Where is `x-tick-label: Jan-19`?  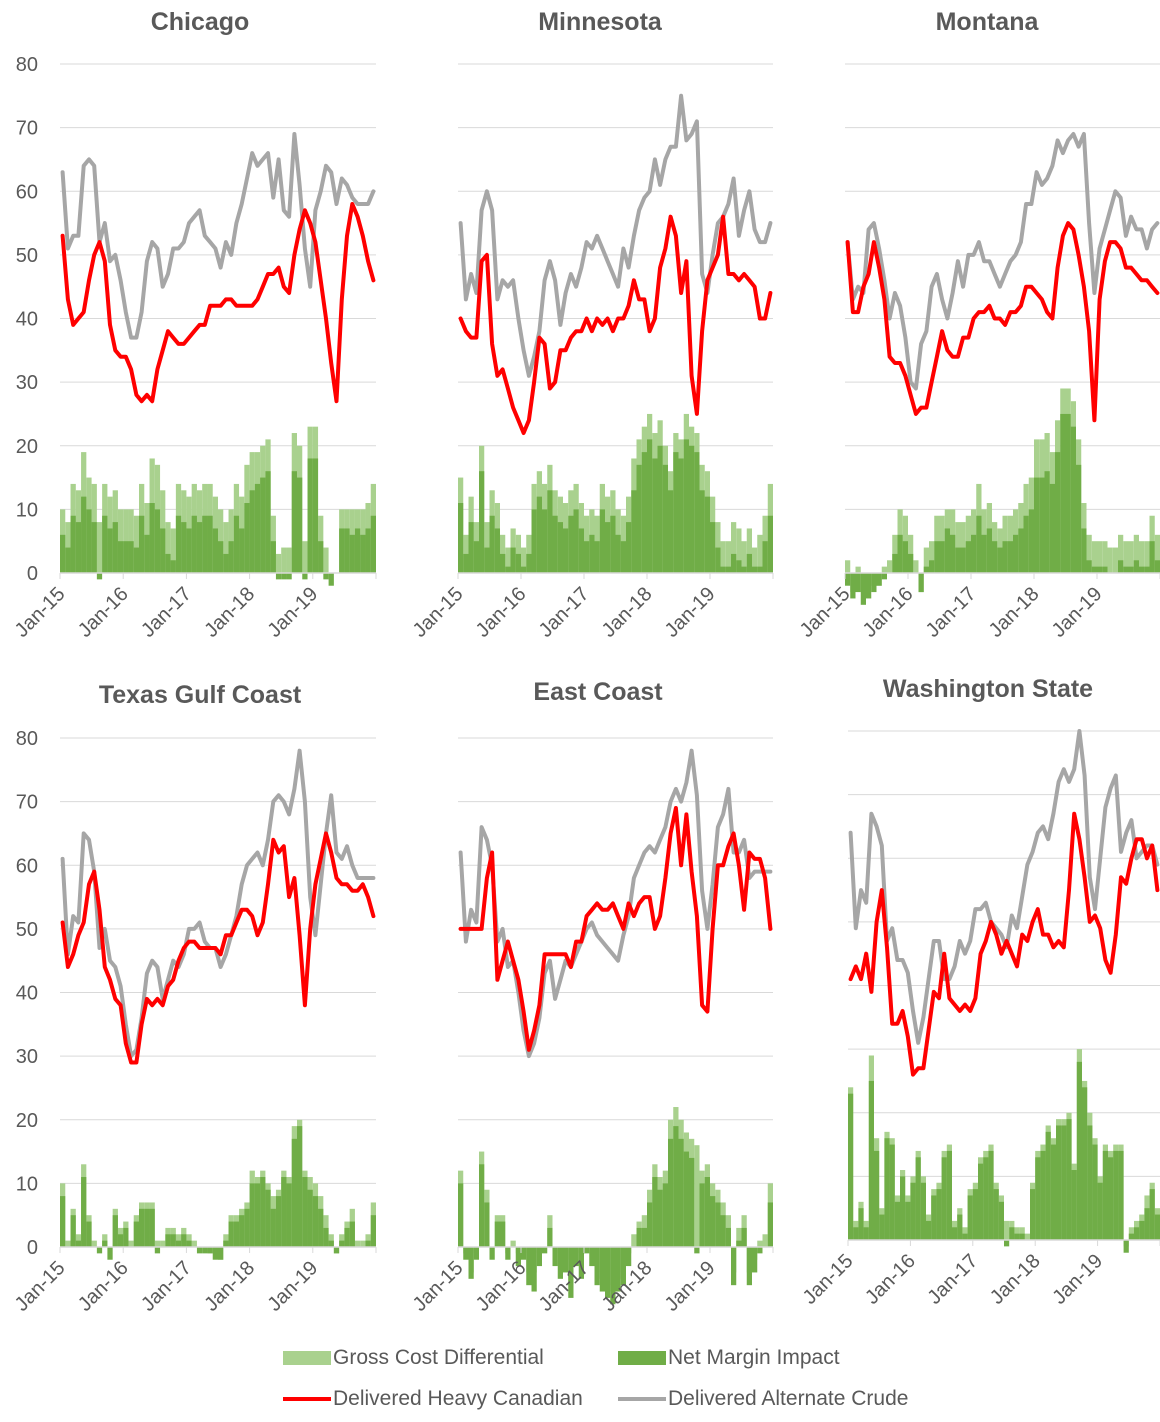
x-tick-label: Jan-19 is located at coordinates (1077, 612).